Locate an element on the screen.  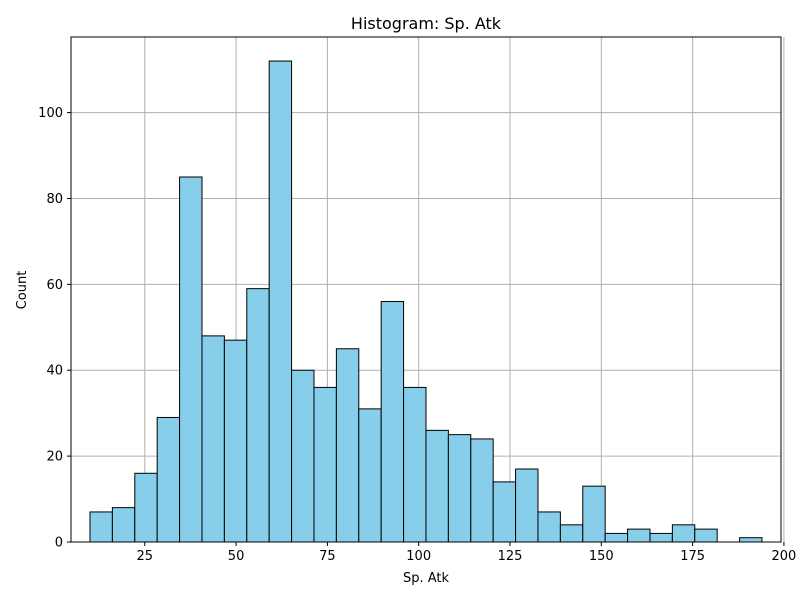
y-tick-label: 0 is located at coordinates (59, 543).